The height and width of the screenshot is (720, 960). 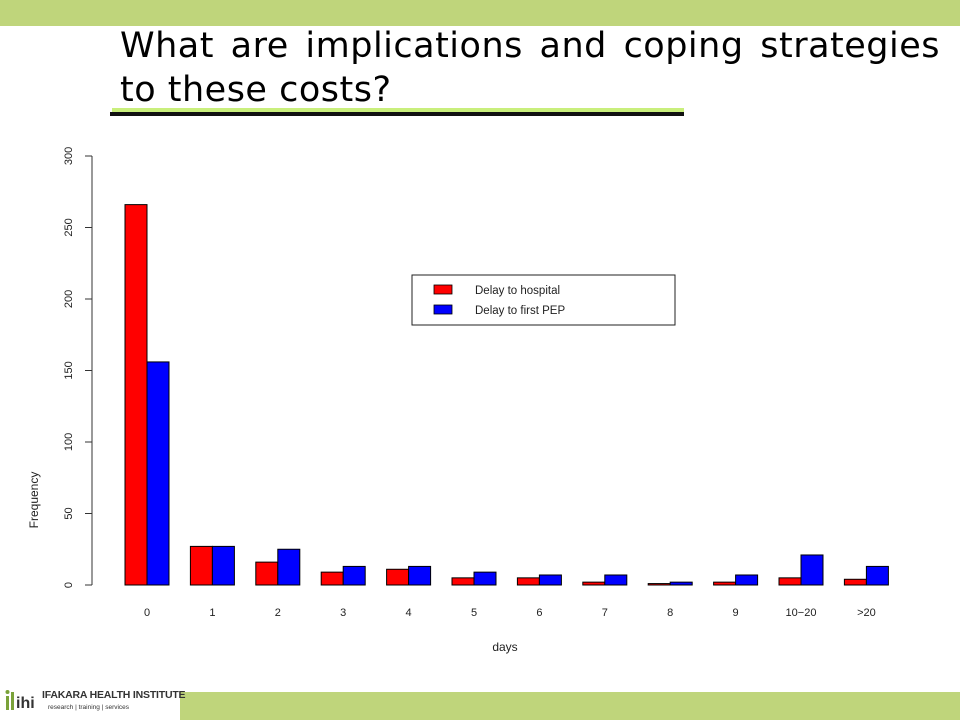 What do you see at coordinates (605, 613) in the screenshot?
I see `x-tick-label: 7` at bounding box center [605, 613].